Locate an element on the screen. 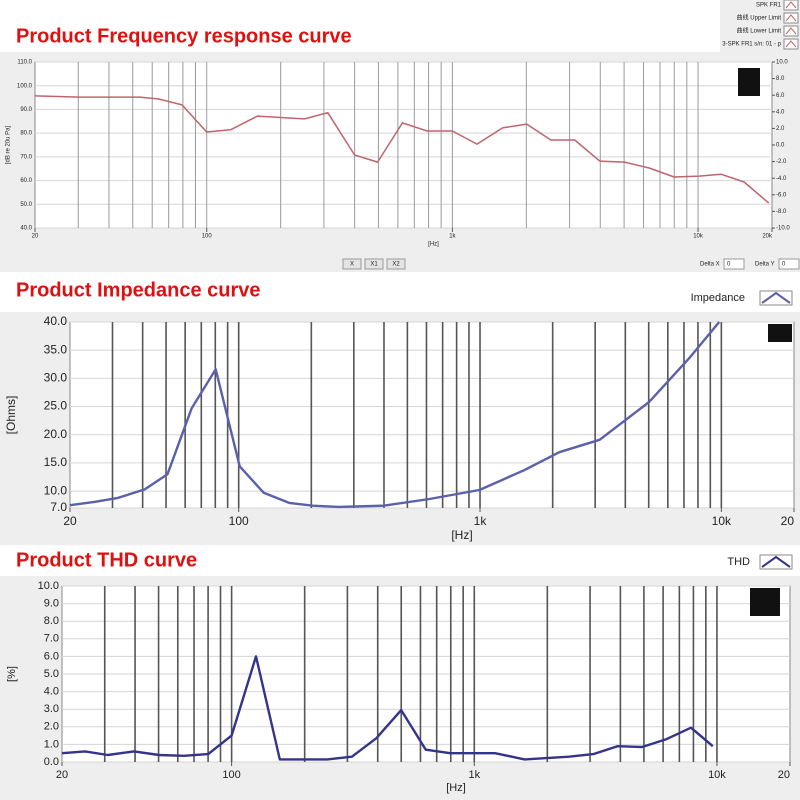 The width and height of the screenshot is (800, 800). toolbar-button-label: X2 is located at coordinates (396, 265).